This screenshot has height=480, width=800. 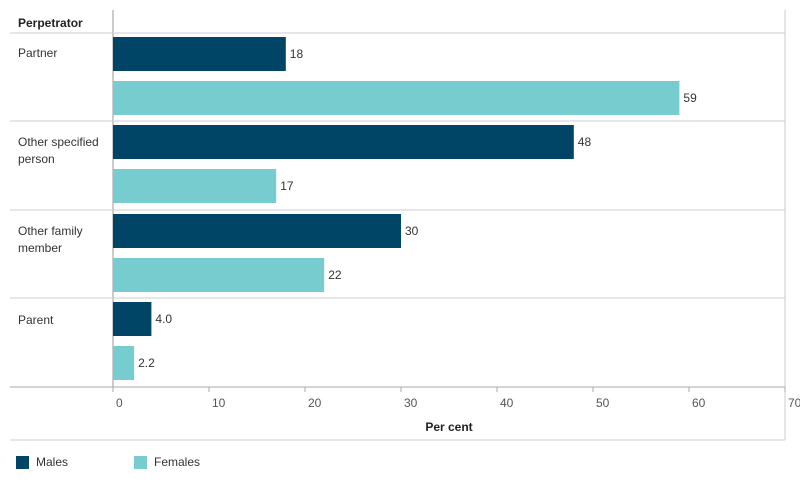 I want to click on category-label-parent: Parent, so click(x=36, y=320).